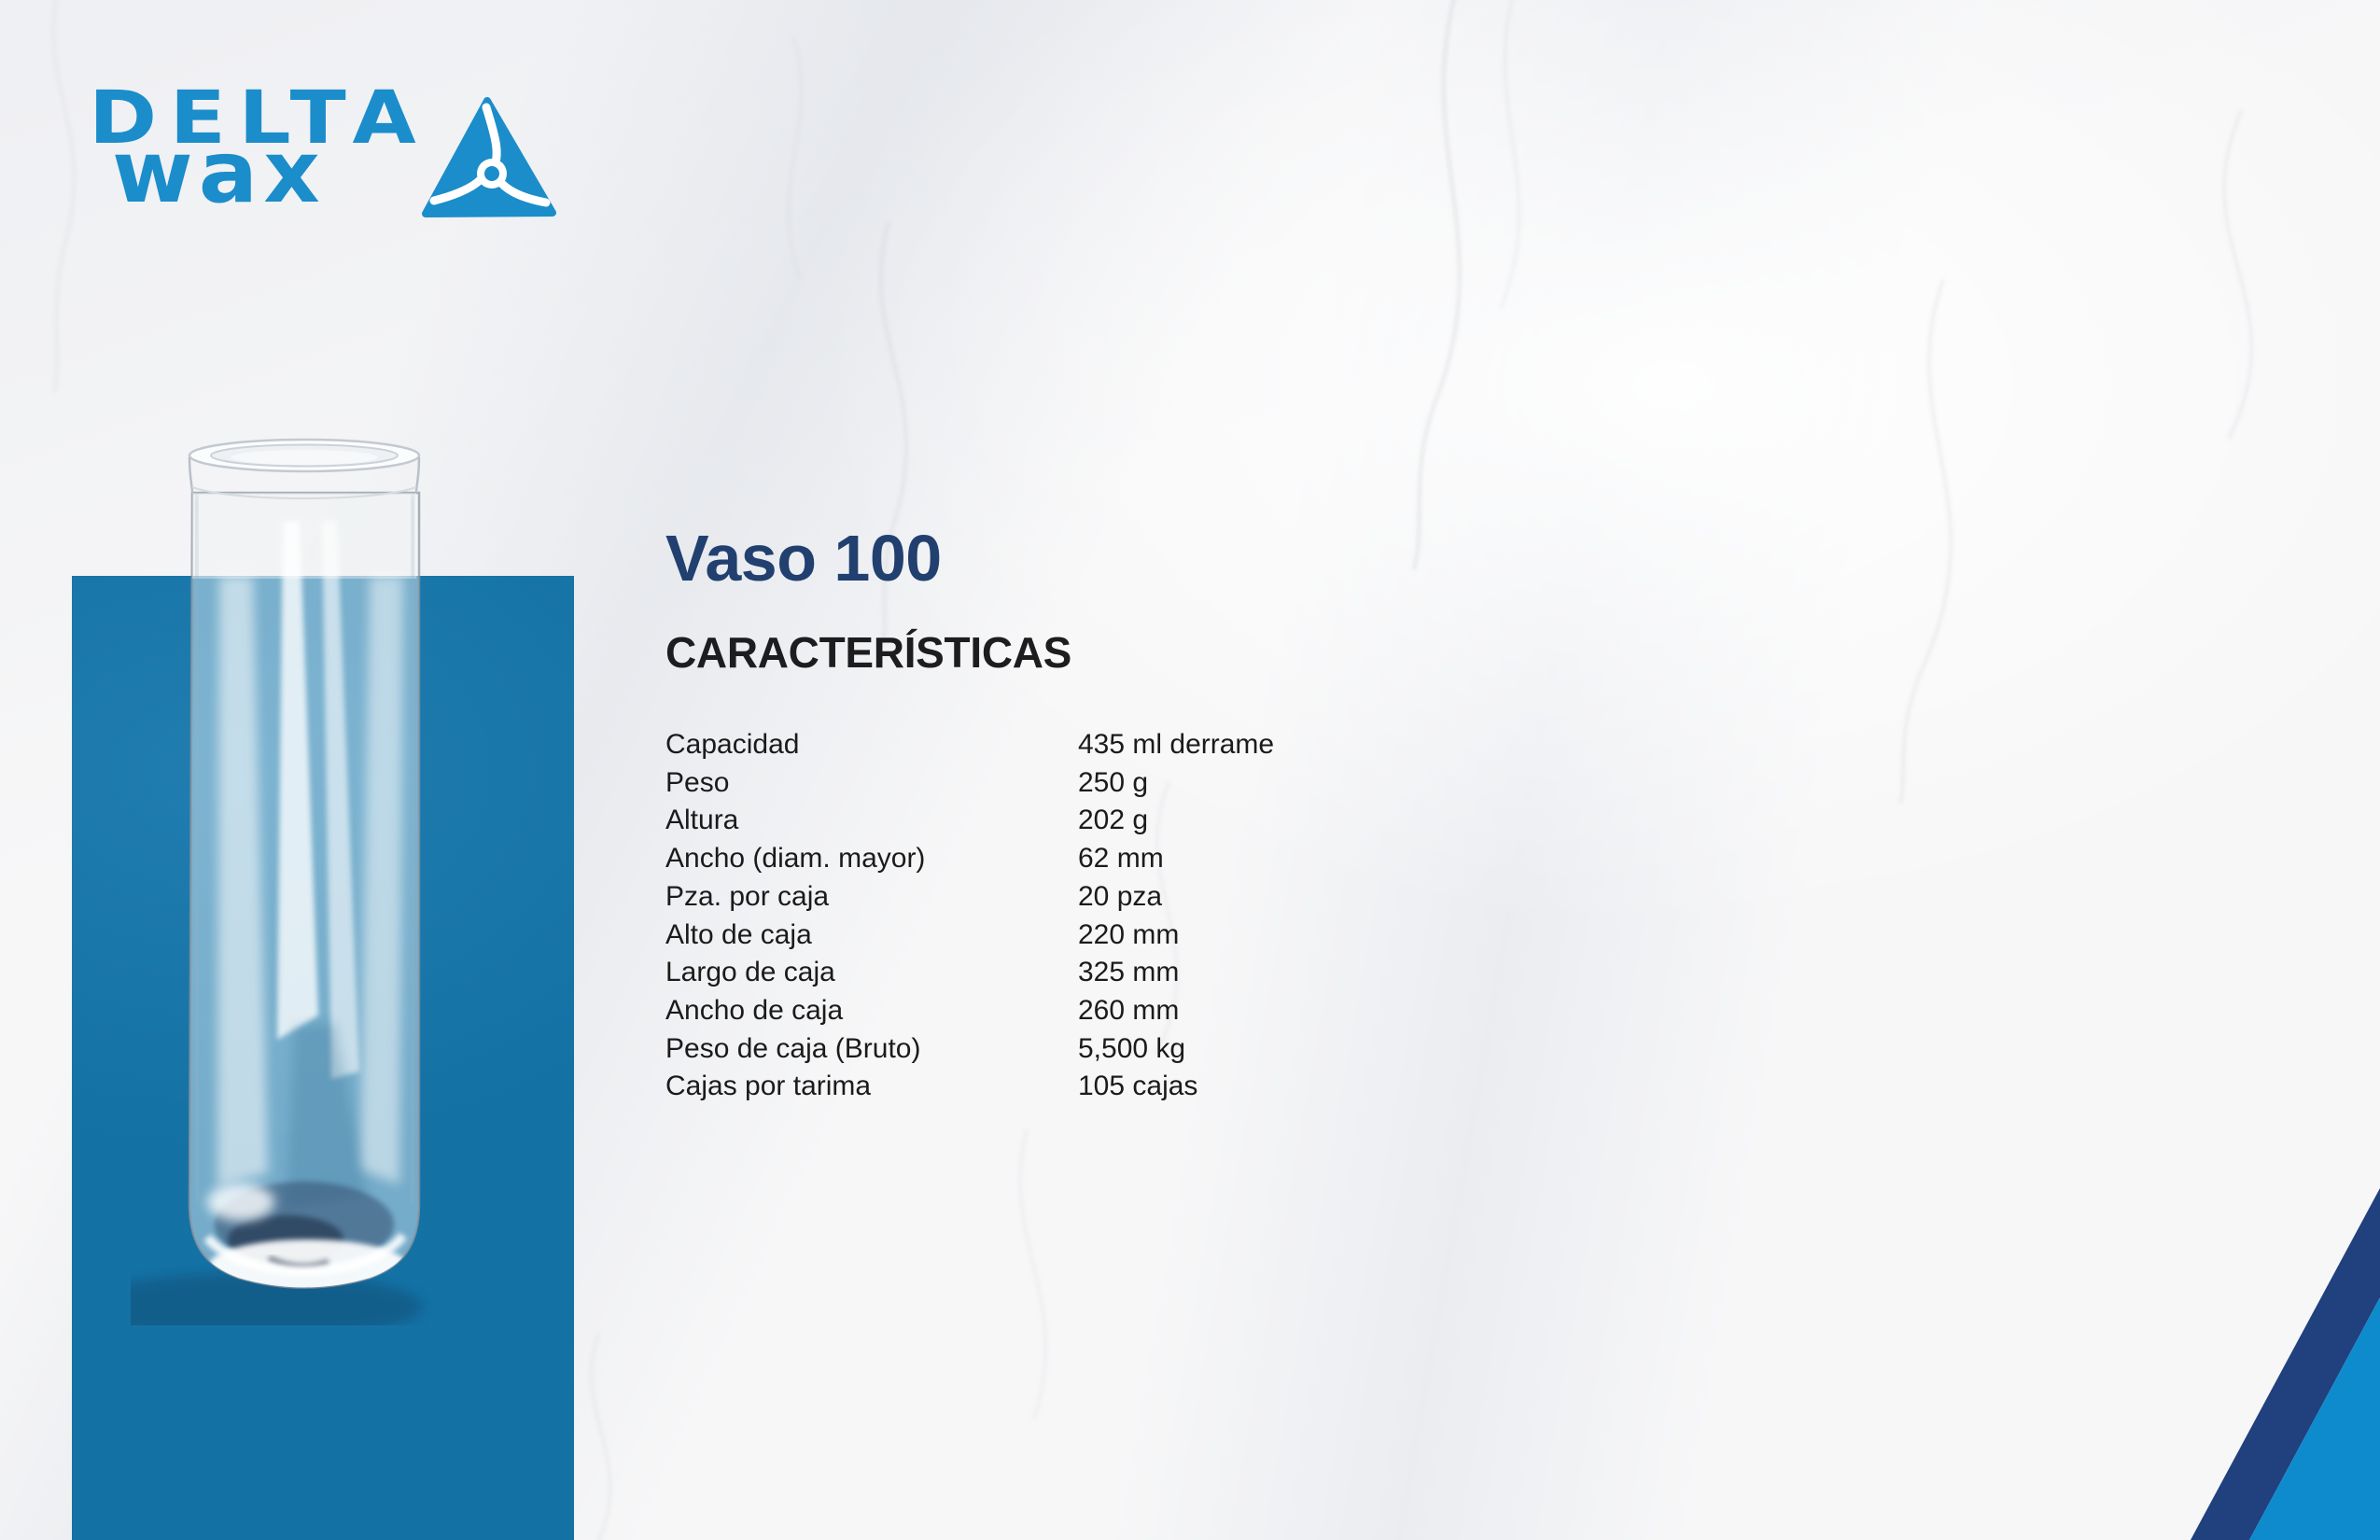 The height and width of the screenshot is (1540, 2380). I want to click on spec-label: Alto de caja, so click(738, 934).